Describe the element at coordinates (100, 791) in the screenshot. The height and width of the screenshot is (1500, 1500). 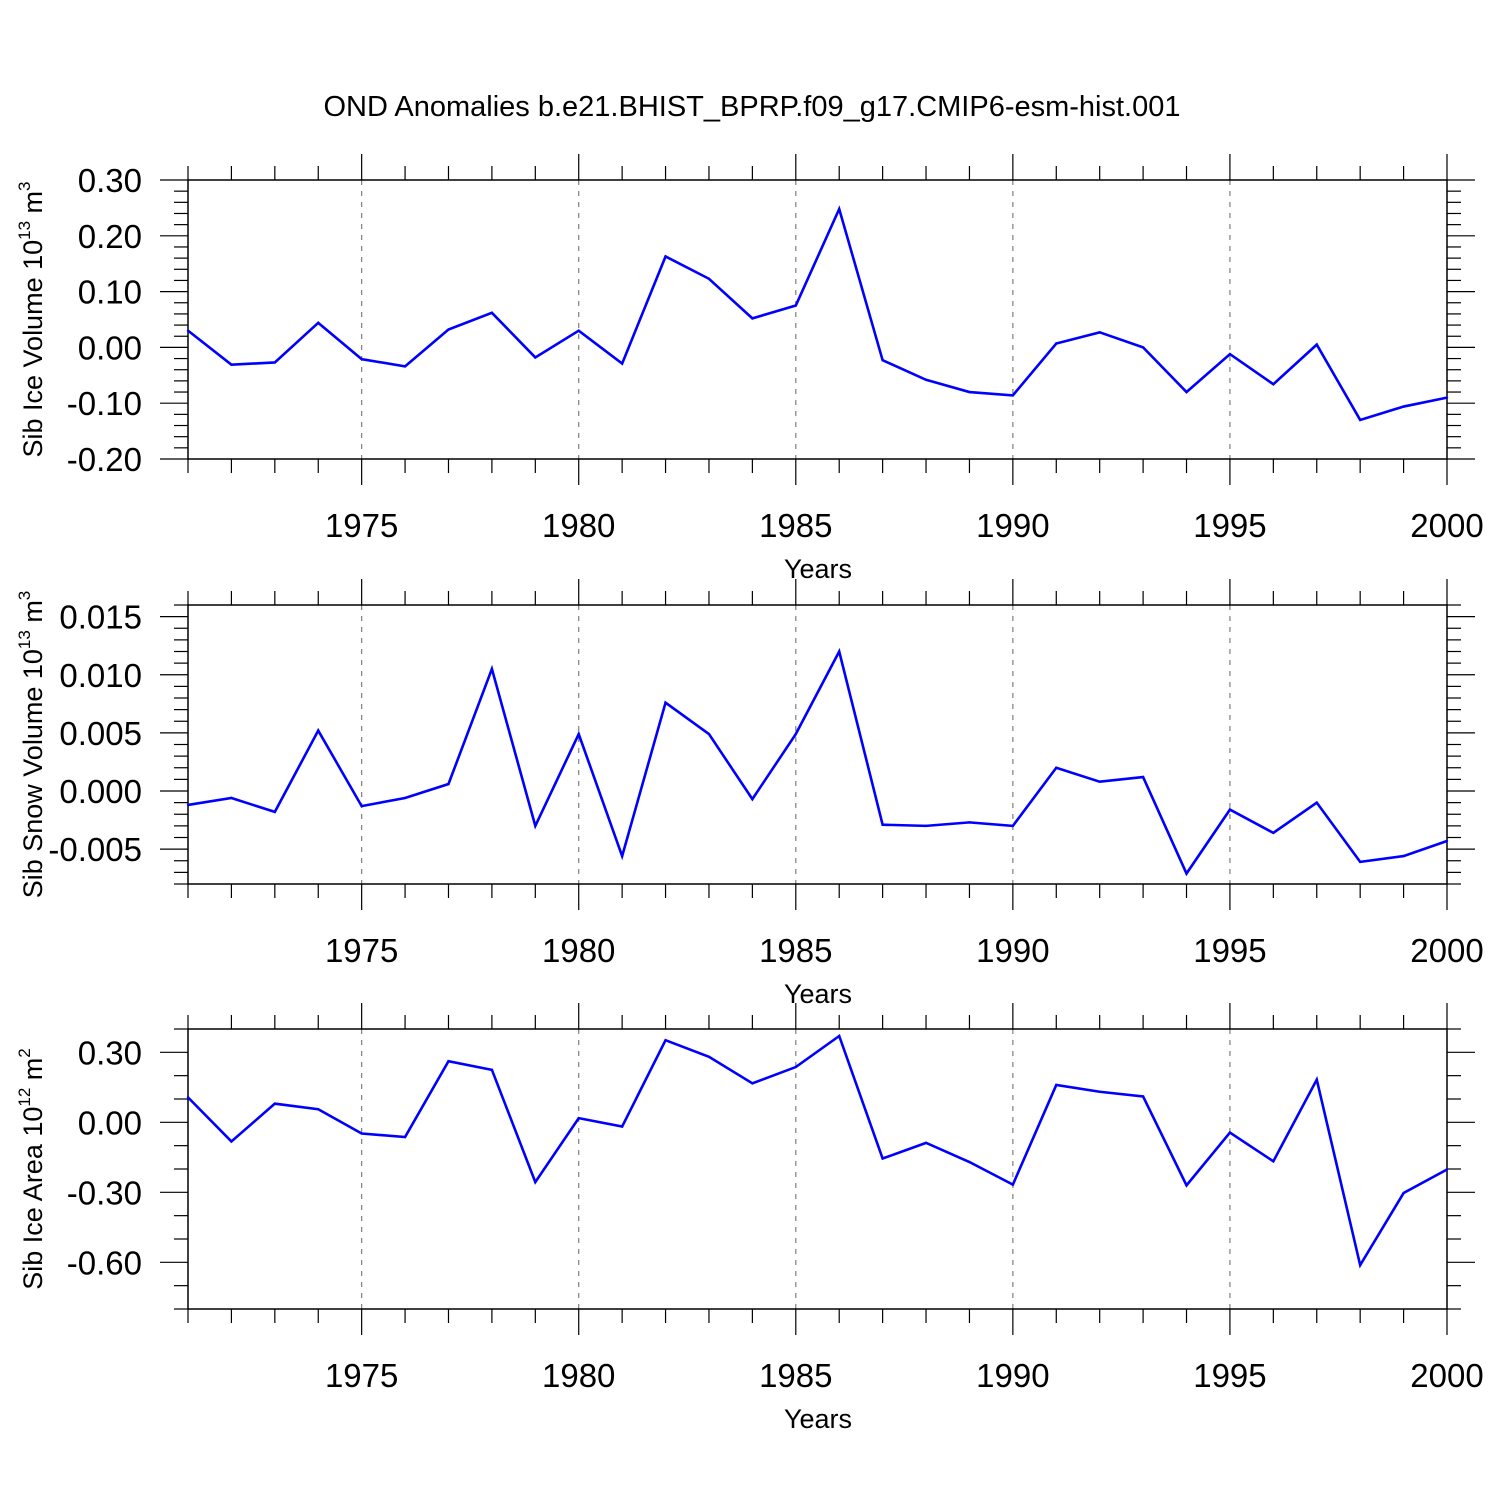
I see `y-tick-label: 0.000` at that location.